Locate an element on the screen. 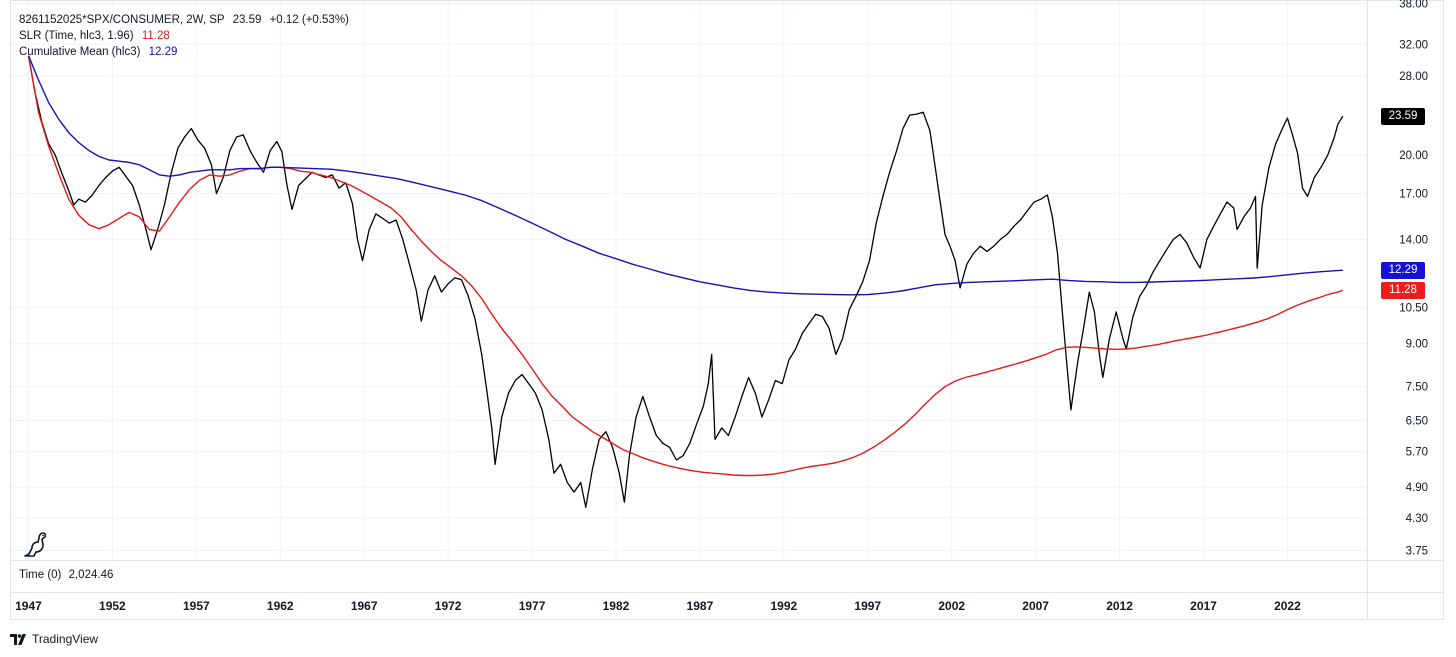  tradingview-logo: TradingView is located at coordinates (54, 639).